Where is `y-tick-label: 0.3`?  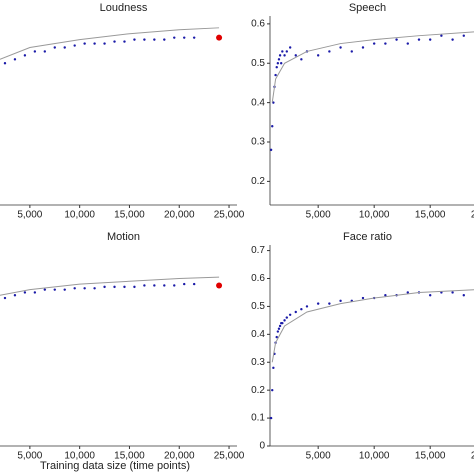 y-tick-label: 0.3 is located at coordinates (258, 142).